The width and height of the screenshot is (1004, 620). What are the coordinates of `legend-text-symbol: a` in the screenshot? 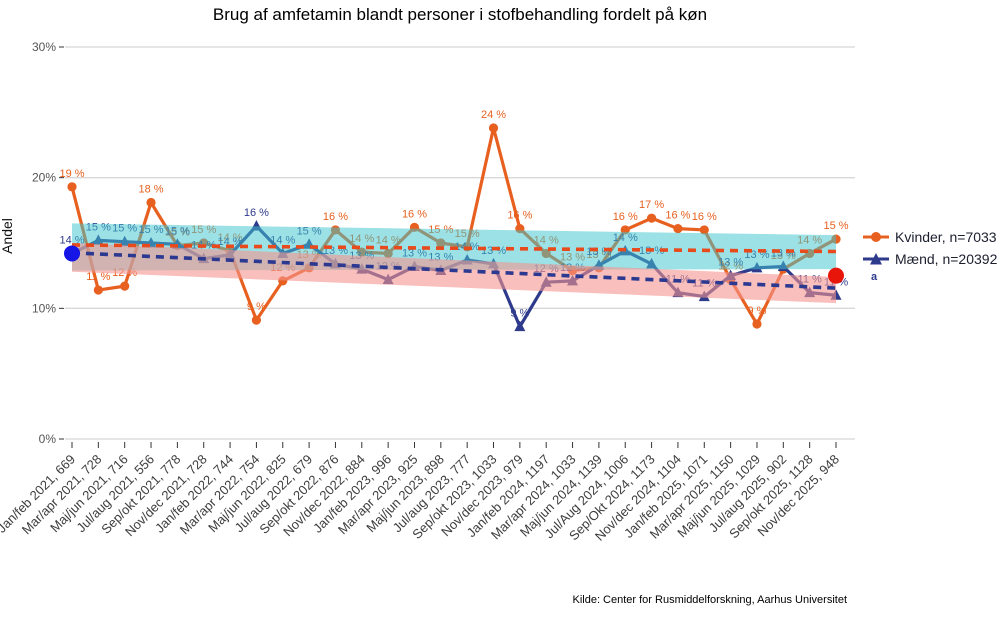 It's located at (874, 277).